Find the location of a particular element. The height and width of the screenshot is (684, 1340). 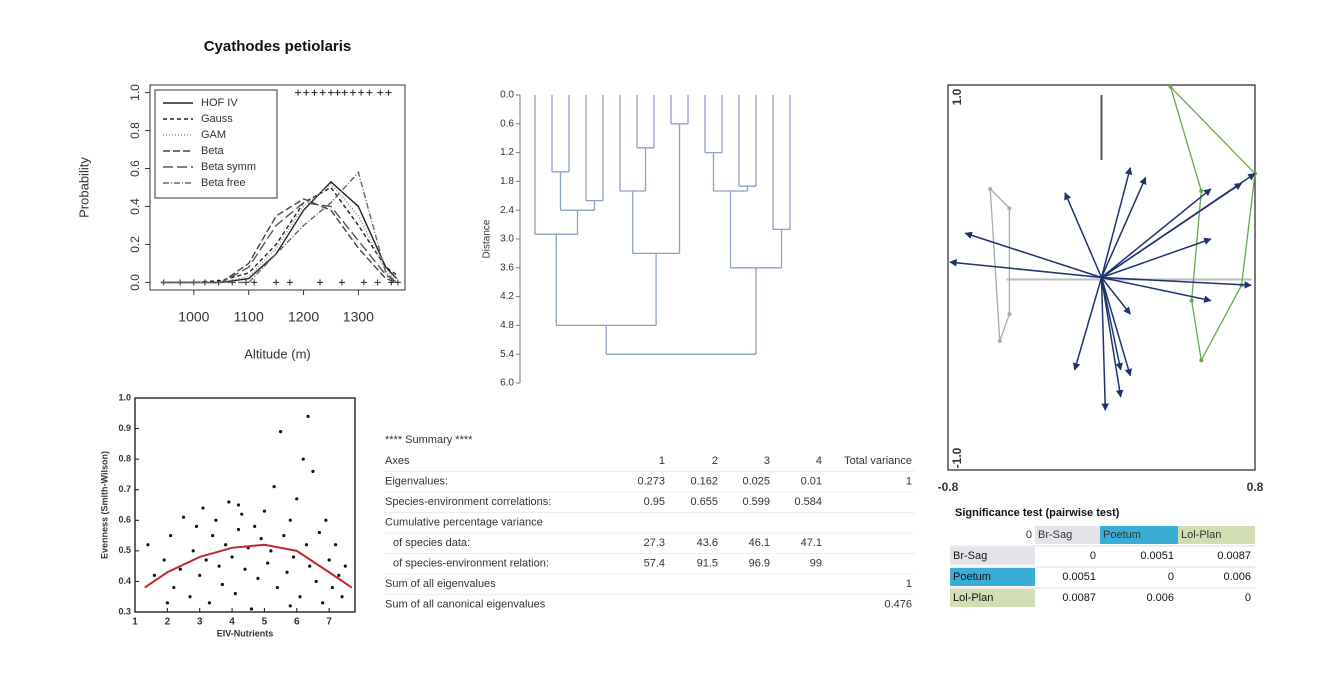

header-label: Br-Sag is located at coordinates (1055, 535).